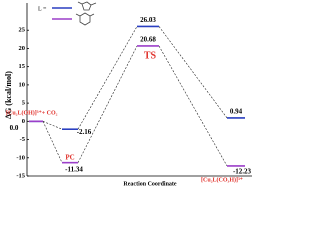 This screenshot has height=240, width=320. What do you see at coordinates (22, 84) in the screenshot?
I see `y-tick-label: 10` at bounding box center [22, 84].